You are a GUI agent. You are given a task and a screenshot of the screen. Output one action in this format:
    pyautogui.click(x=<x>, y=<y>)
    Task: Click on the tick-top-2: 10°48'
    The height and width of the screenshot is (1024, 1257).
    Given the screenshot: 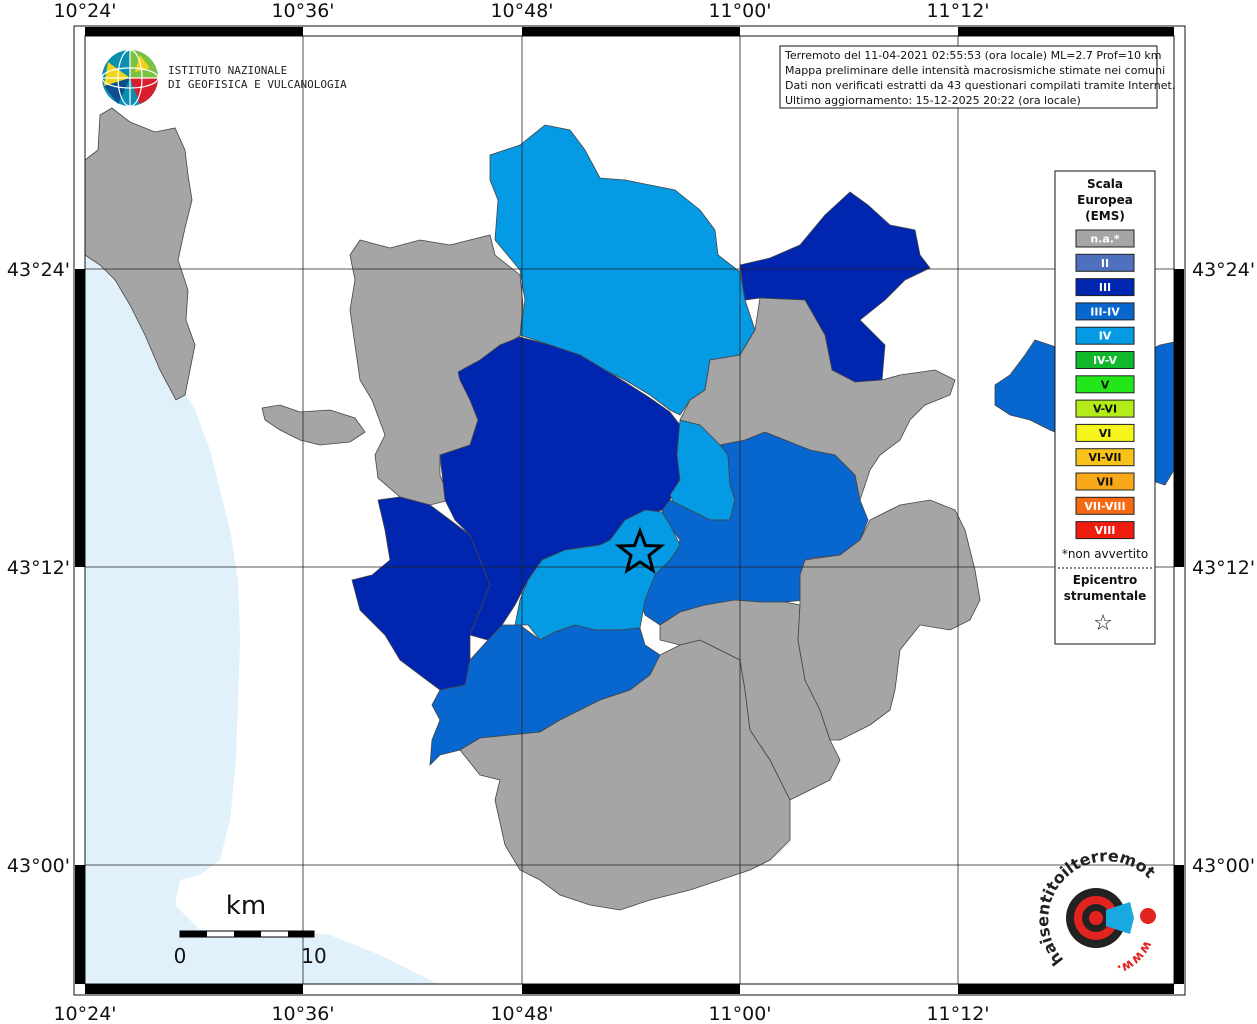 What is the action you would take?
    pyautogui.click(x=521, y=11)
    